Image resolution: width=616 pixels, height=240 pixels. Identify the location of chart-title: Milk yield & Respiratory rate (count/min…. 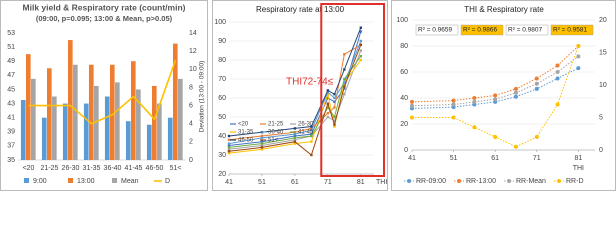
(104, 7).